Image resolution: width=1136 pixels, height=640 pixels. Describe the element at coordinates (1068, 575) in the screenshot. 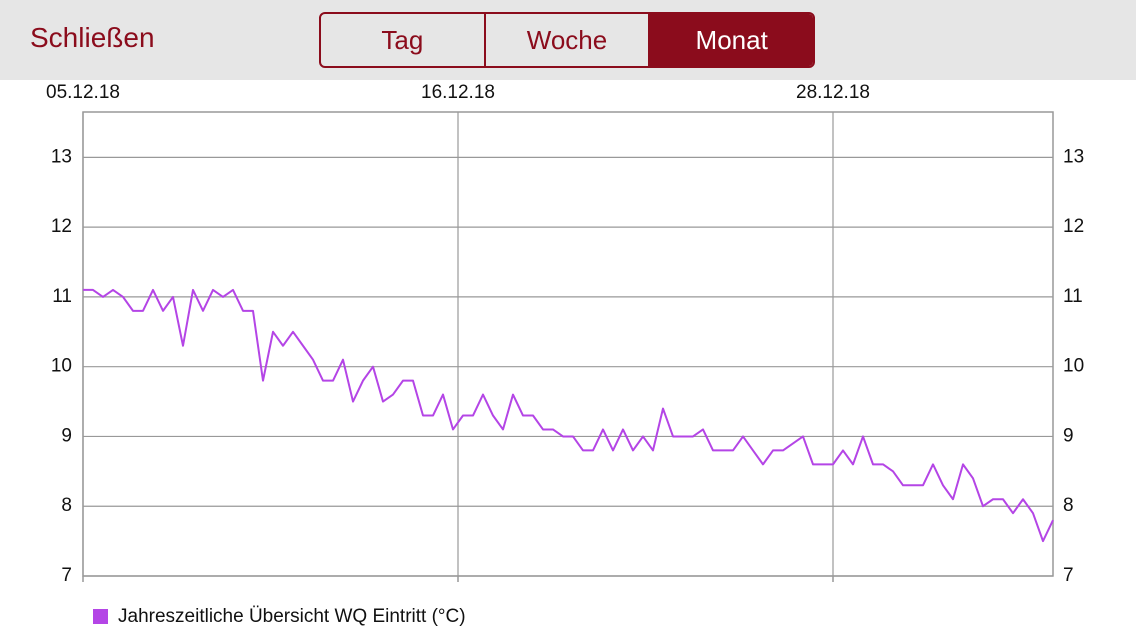

I see `y2-tick-label: 7` at that location.